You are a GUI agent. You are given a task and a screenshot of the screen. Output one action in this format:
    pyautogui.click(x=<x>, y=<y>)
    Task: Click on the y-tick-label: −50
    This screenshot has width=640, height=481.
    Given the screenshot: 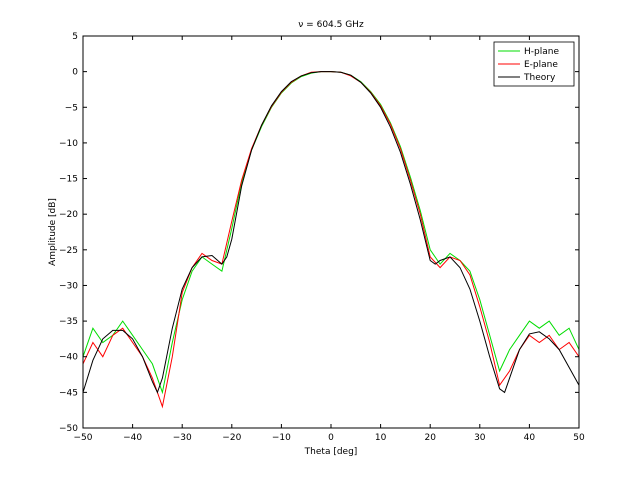 What is the action you would take?
    pyautogui.click(x=68, y=429)
    